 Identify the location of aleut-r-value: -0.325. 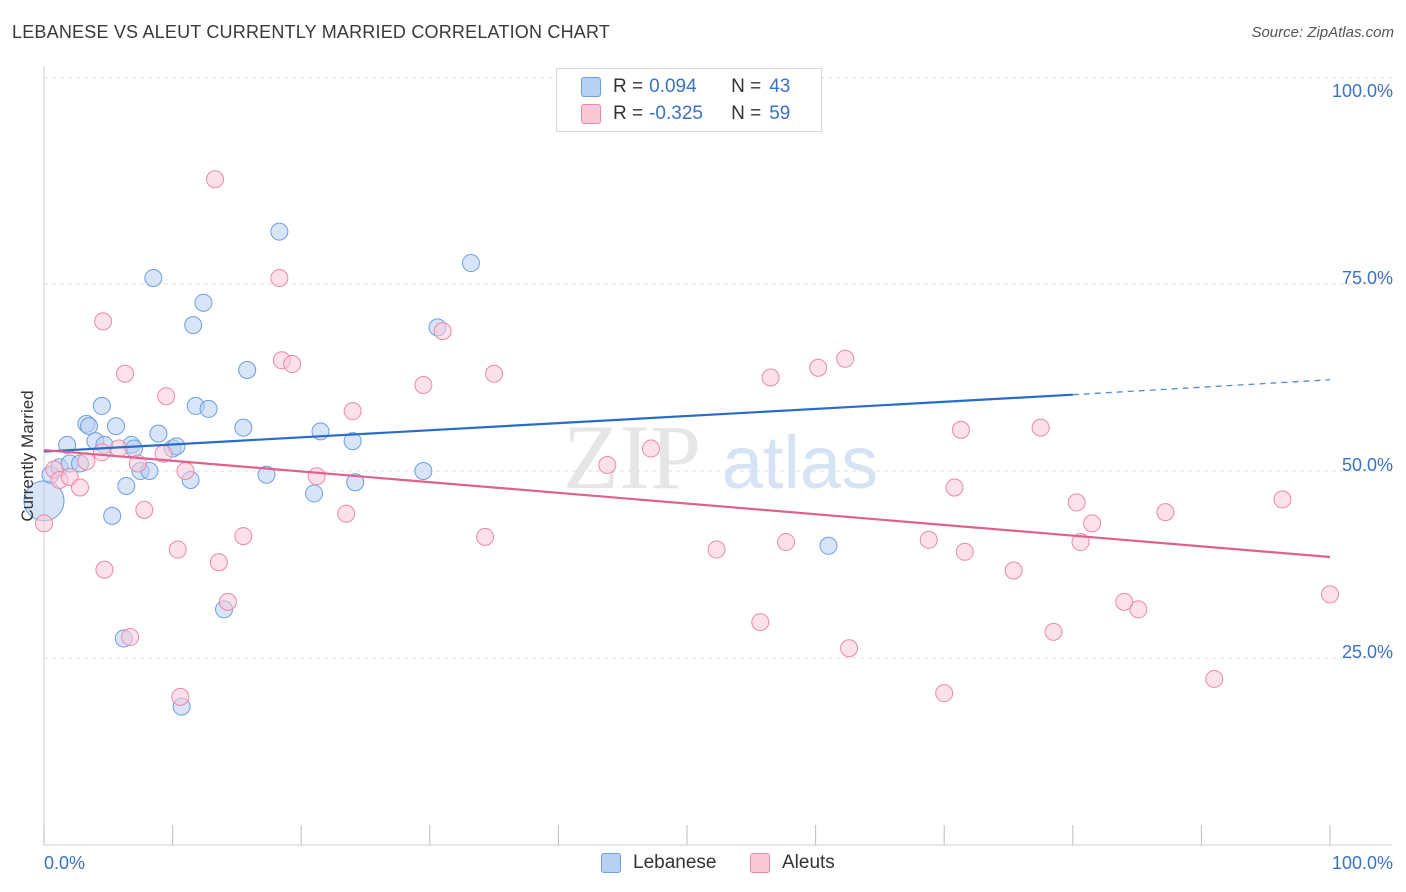
(676, 113).